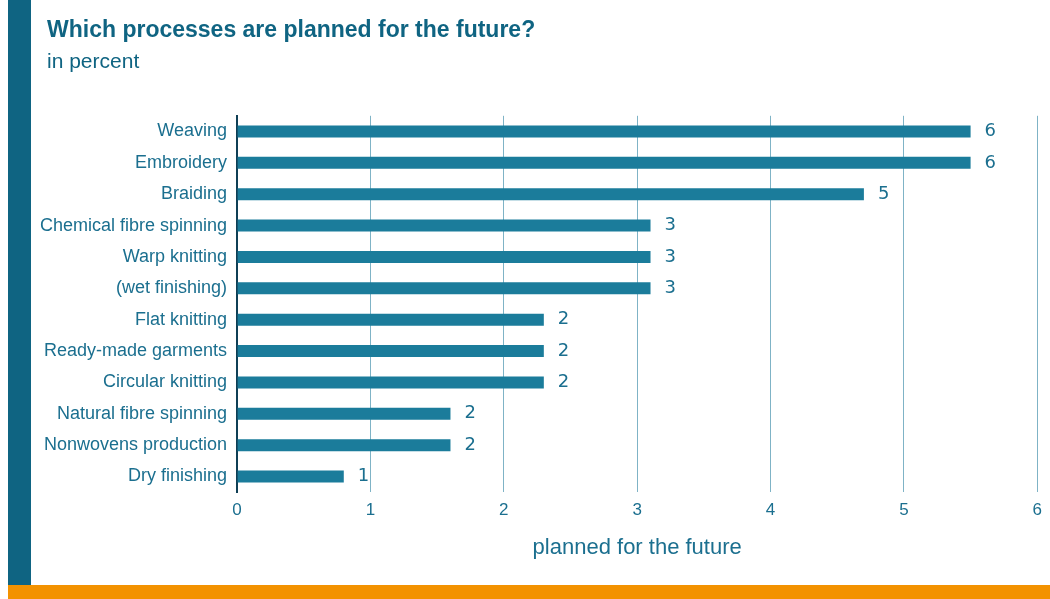 This screenshot has height=599, width=1050. I want to click on x-axis-title: planned for the future, so click(637, 546).